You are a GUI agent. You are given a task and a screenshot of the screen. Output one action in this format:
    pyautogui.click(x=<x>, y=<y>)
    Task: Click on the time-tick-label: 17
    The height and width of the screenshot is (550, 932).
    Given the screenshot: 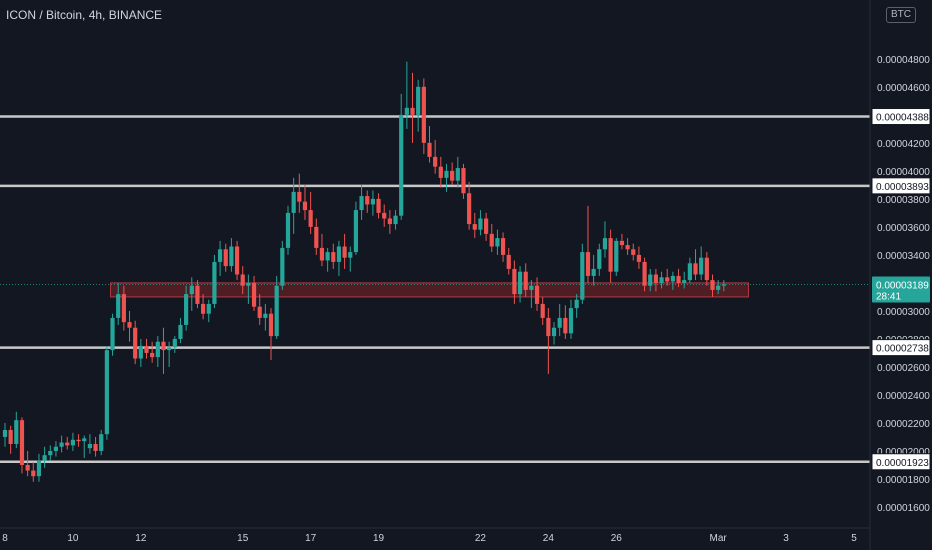 What is the action you would take?
    pyautogui.click(x=311, y=538)
    